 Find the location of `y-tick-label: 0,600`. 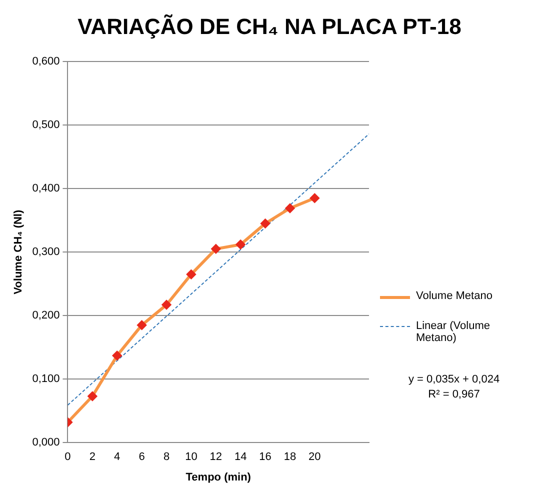

y-tick-label: 0,600 is located at coordinates (46, 62).